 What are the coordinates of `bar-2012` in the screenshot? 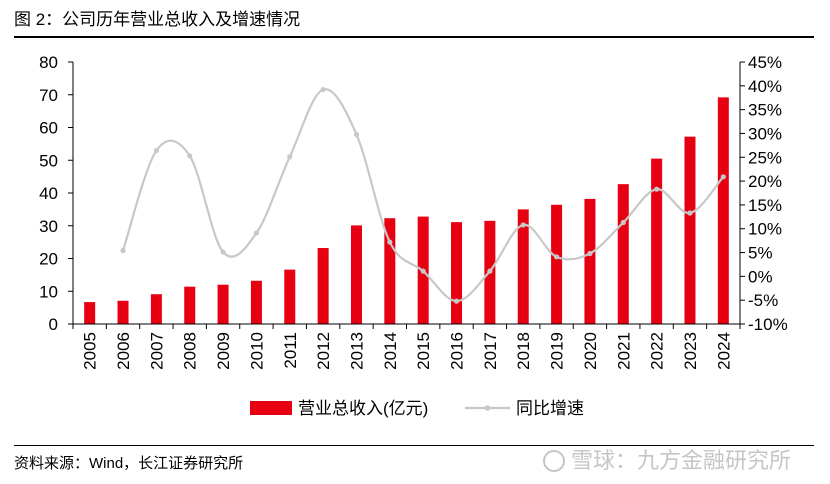 It's located at (323, 286).